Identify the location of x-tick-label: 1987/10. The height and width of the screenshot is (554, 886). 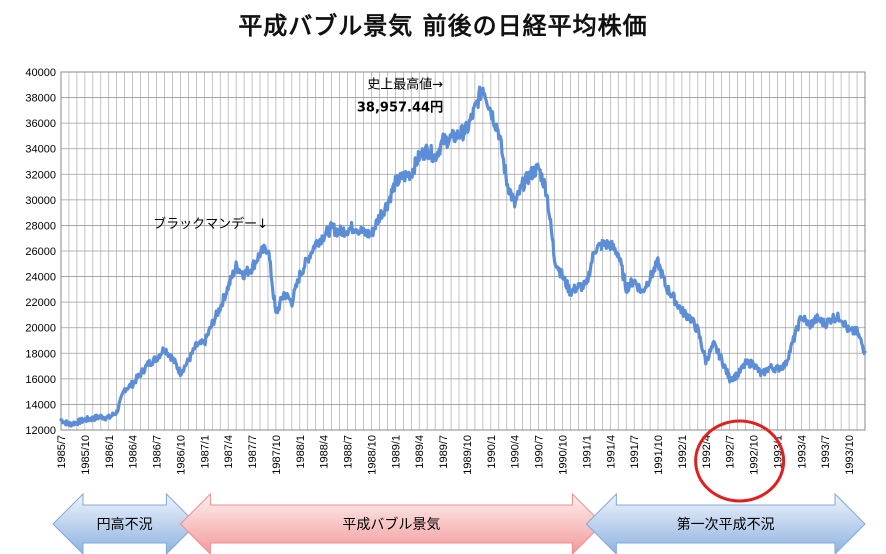
(277, 455).